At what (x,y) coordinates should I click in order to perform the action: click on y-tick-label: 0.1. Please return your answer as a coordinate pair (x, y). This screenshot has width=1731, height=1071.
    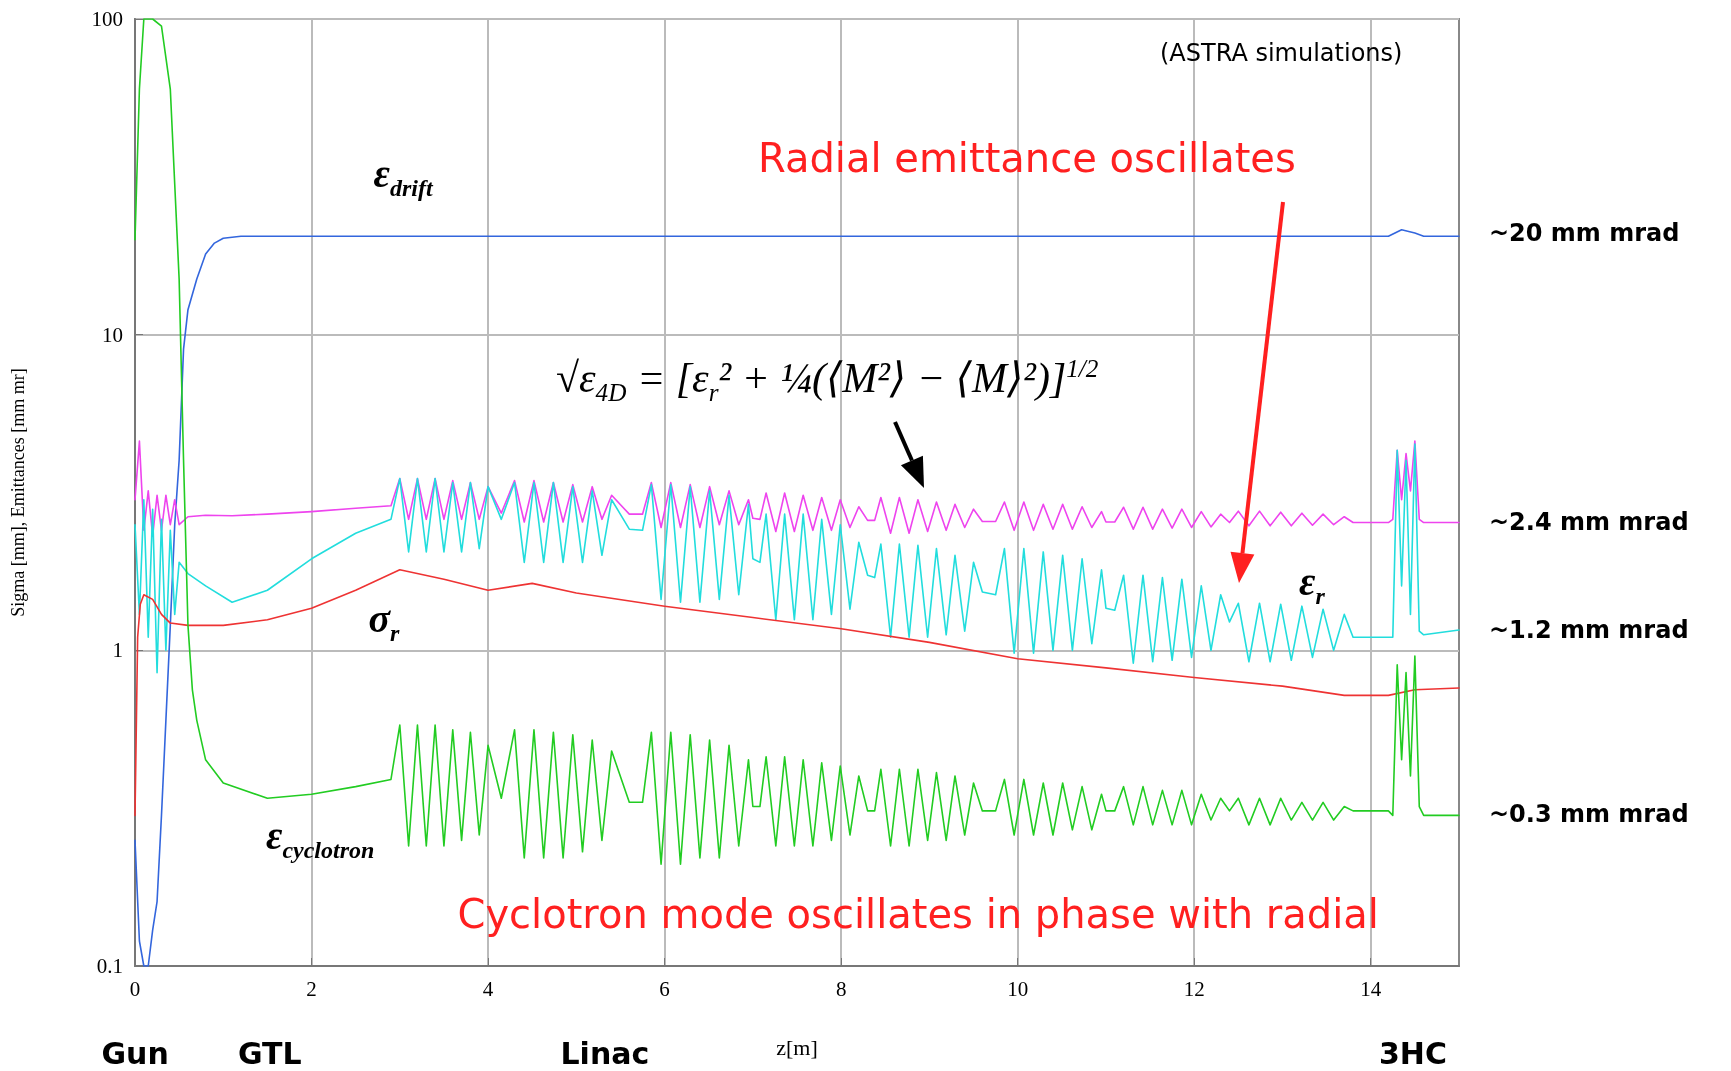
    Looking at the image, I should click on (109, 966).